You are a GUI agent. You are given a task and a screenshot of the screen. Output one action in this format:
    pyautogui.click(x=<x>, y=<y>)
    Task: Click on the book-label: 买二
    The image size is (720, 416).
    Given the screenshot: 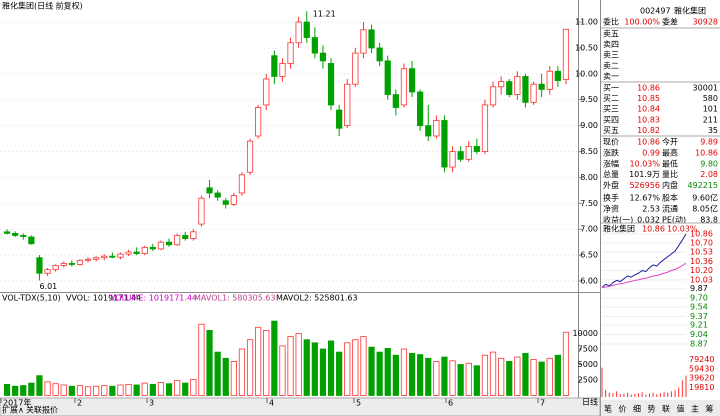 What is the action you would take?
    pyautogui.click(x=611, y=98)
    